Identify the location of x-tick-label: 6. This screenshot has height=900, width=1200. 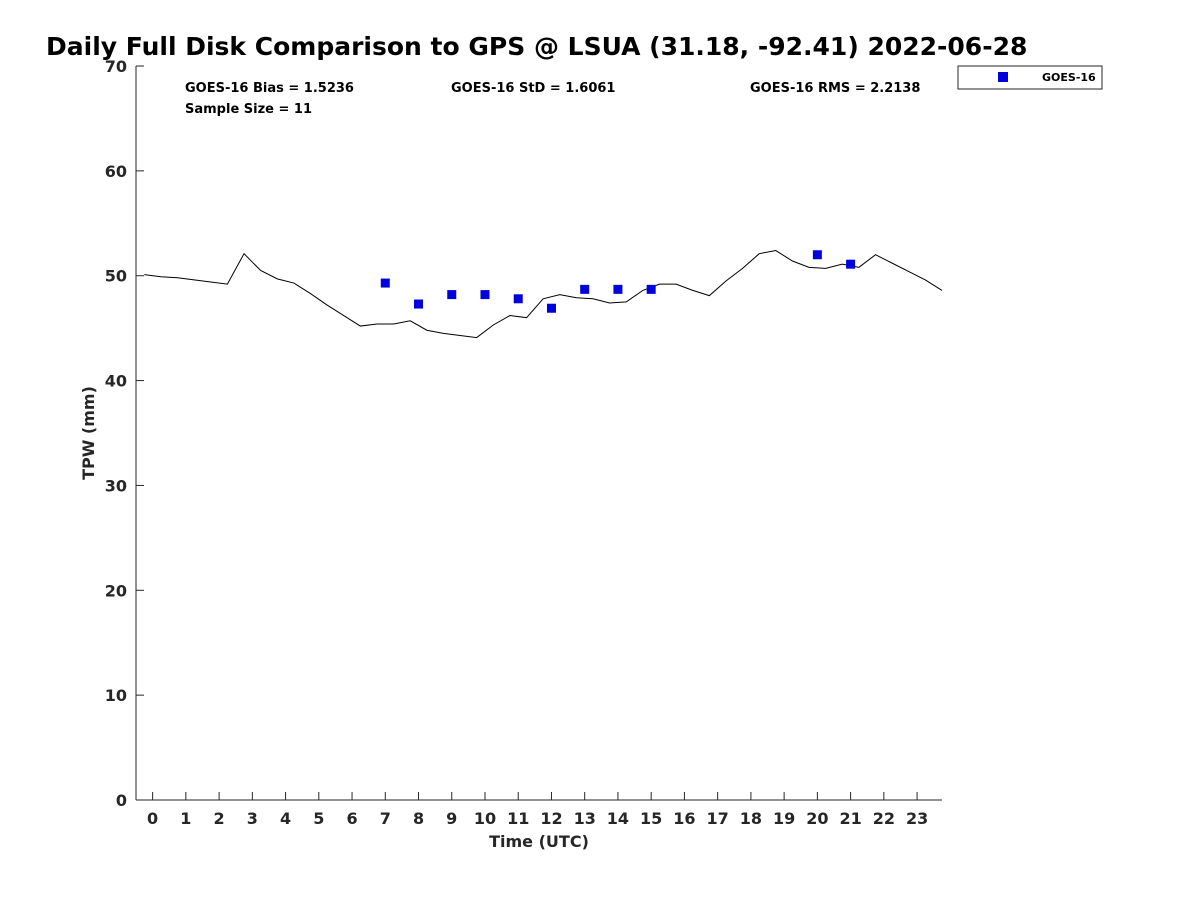
(351, 818).